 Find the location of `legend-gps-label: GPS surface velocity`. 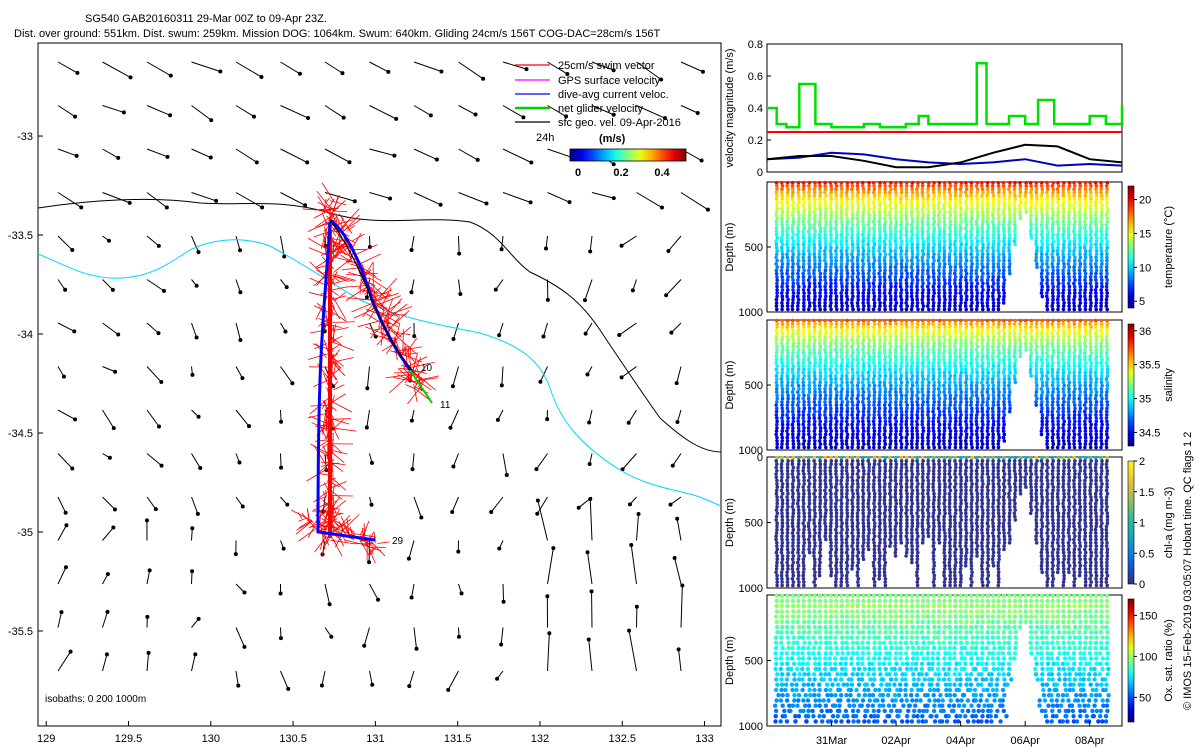

legend-gps-label: GPS surface velocity is located at coordinates (609, 81).